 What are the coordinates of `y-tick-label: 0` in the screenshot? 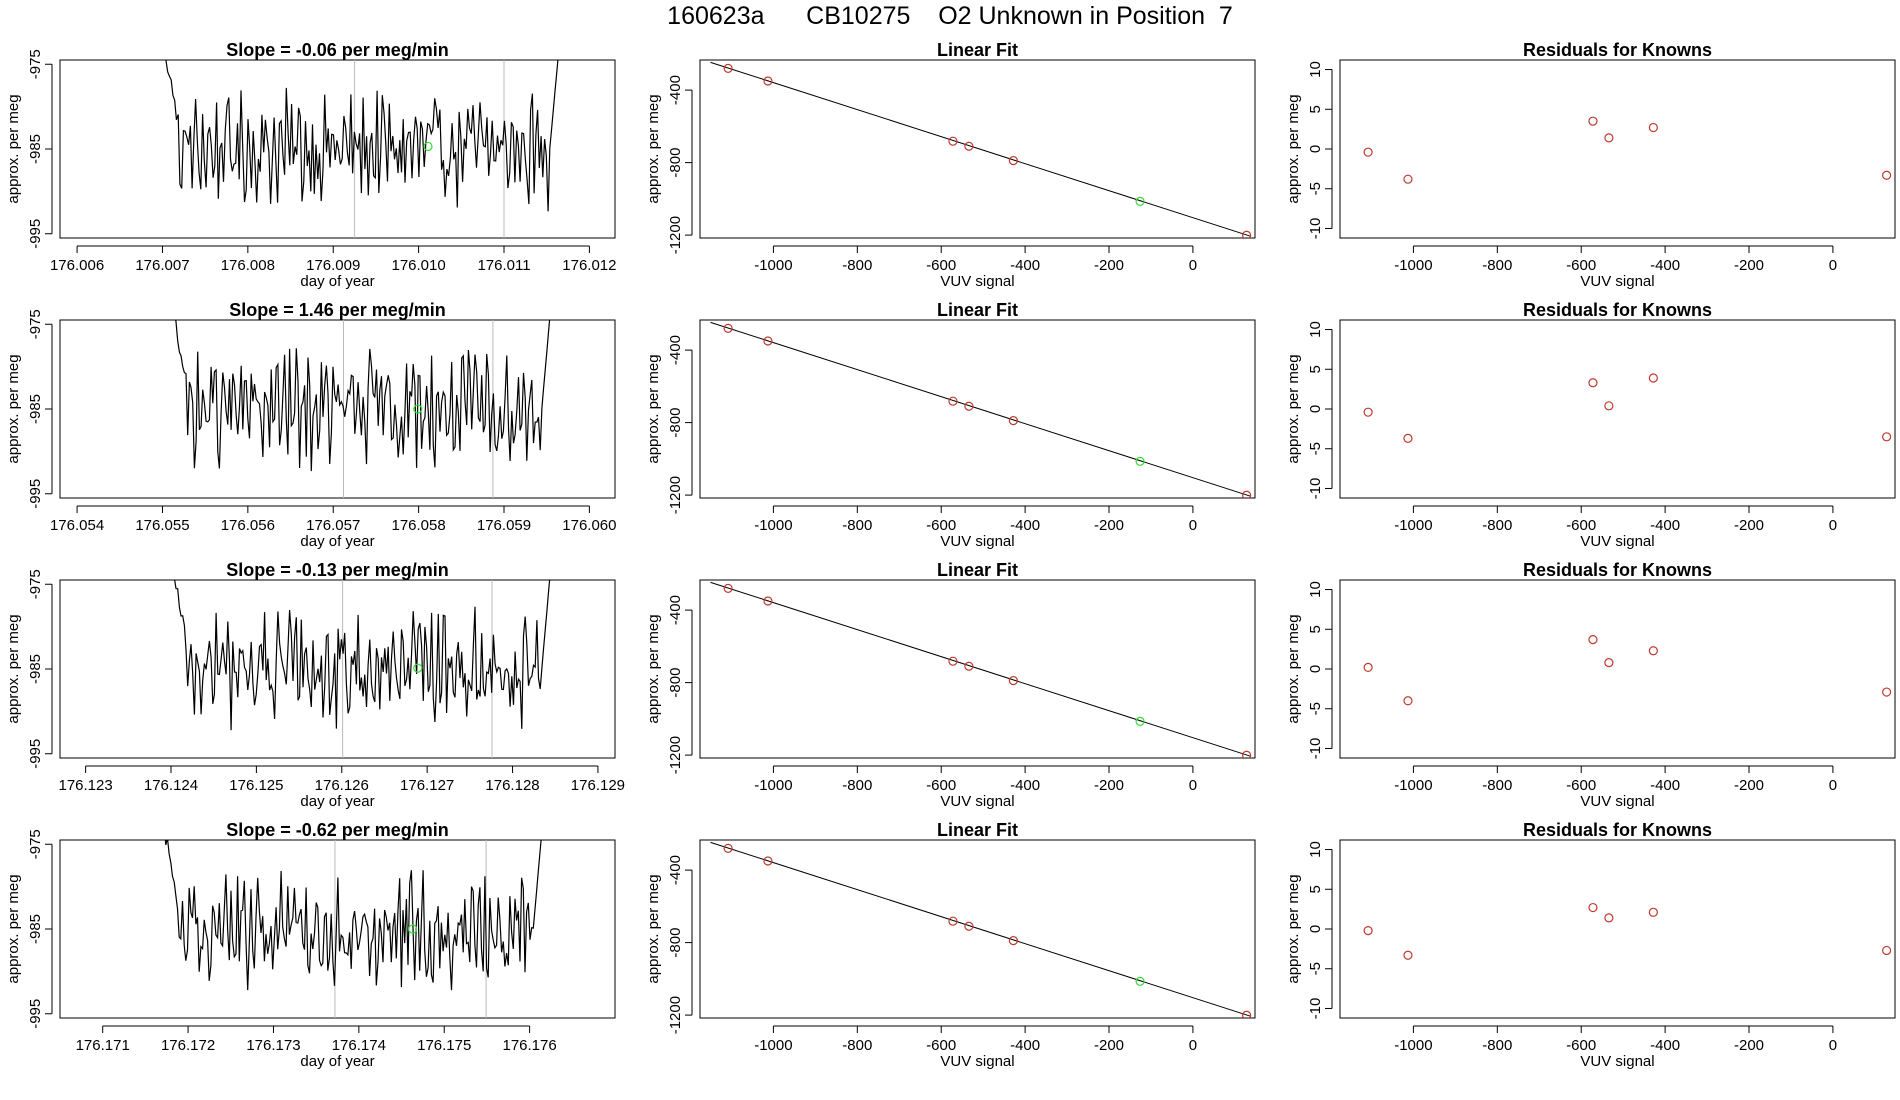 It's located at (1315, 669).